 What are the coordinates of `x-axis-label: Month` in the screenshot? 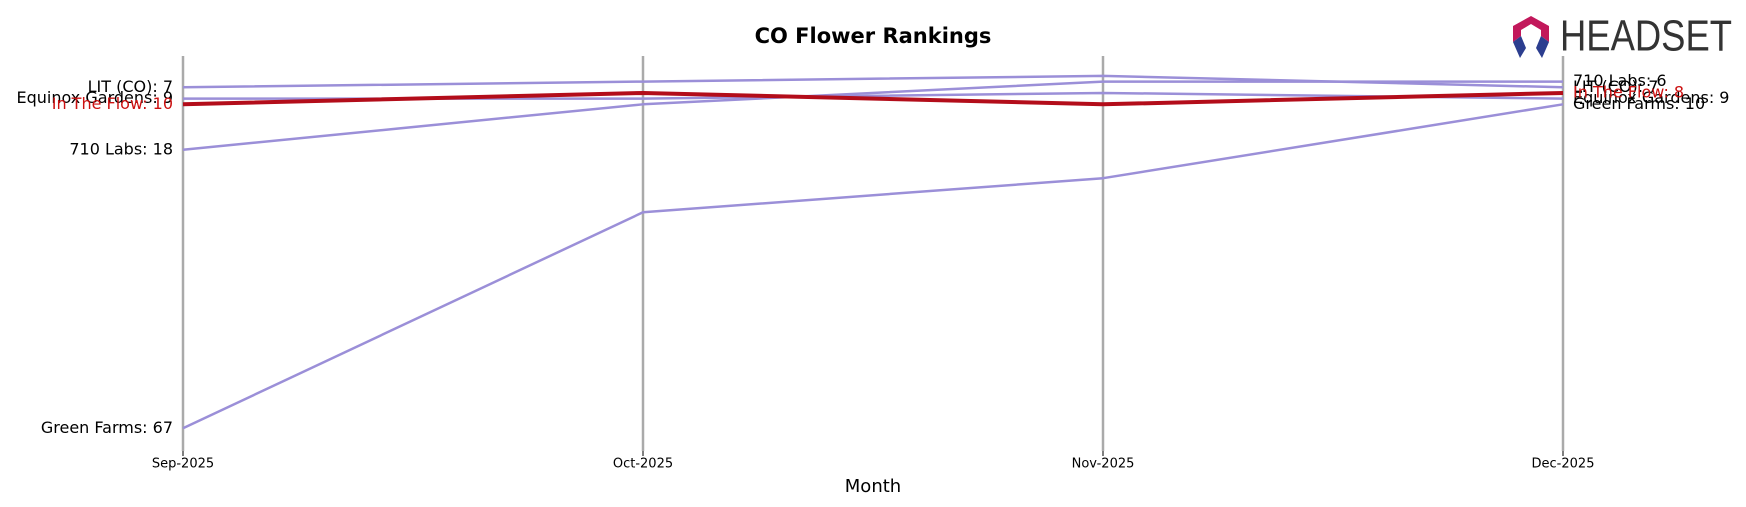 It's located at (873, 486).